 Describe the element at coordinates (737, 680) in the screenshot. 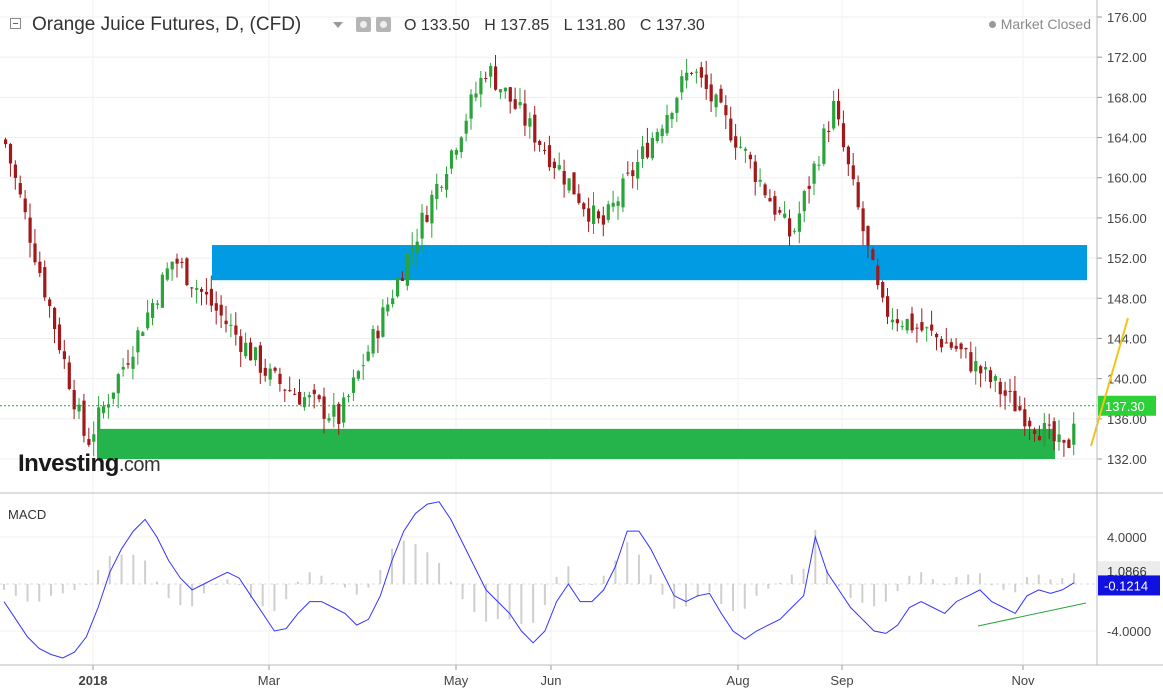

I see `time-tick-label: Aug` at that location.